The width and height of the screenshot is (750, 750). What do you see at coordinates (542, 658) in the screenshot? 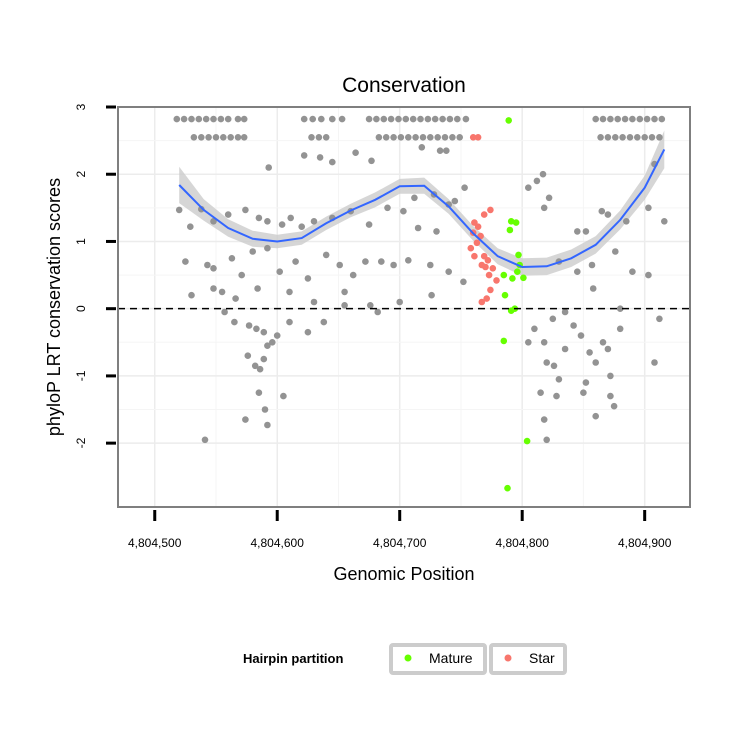
I see `legend-label-star: Star` at bounding box center [542, 658].